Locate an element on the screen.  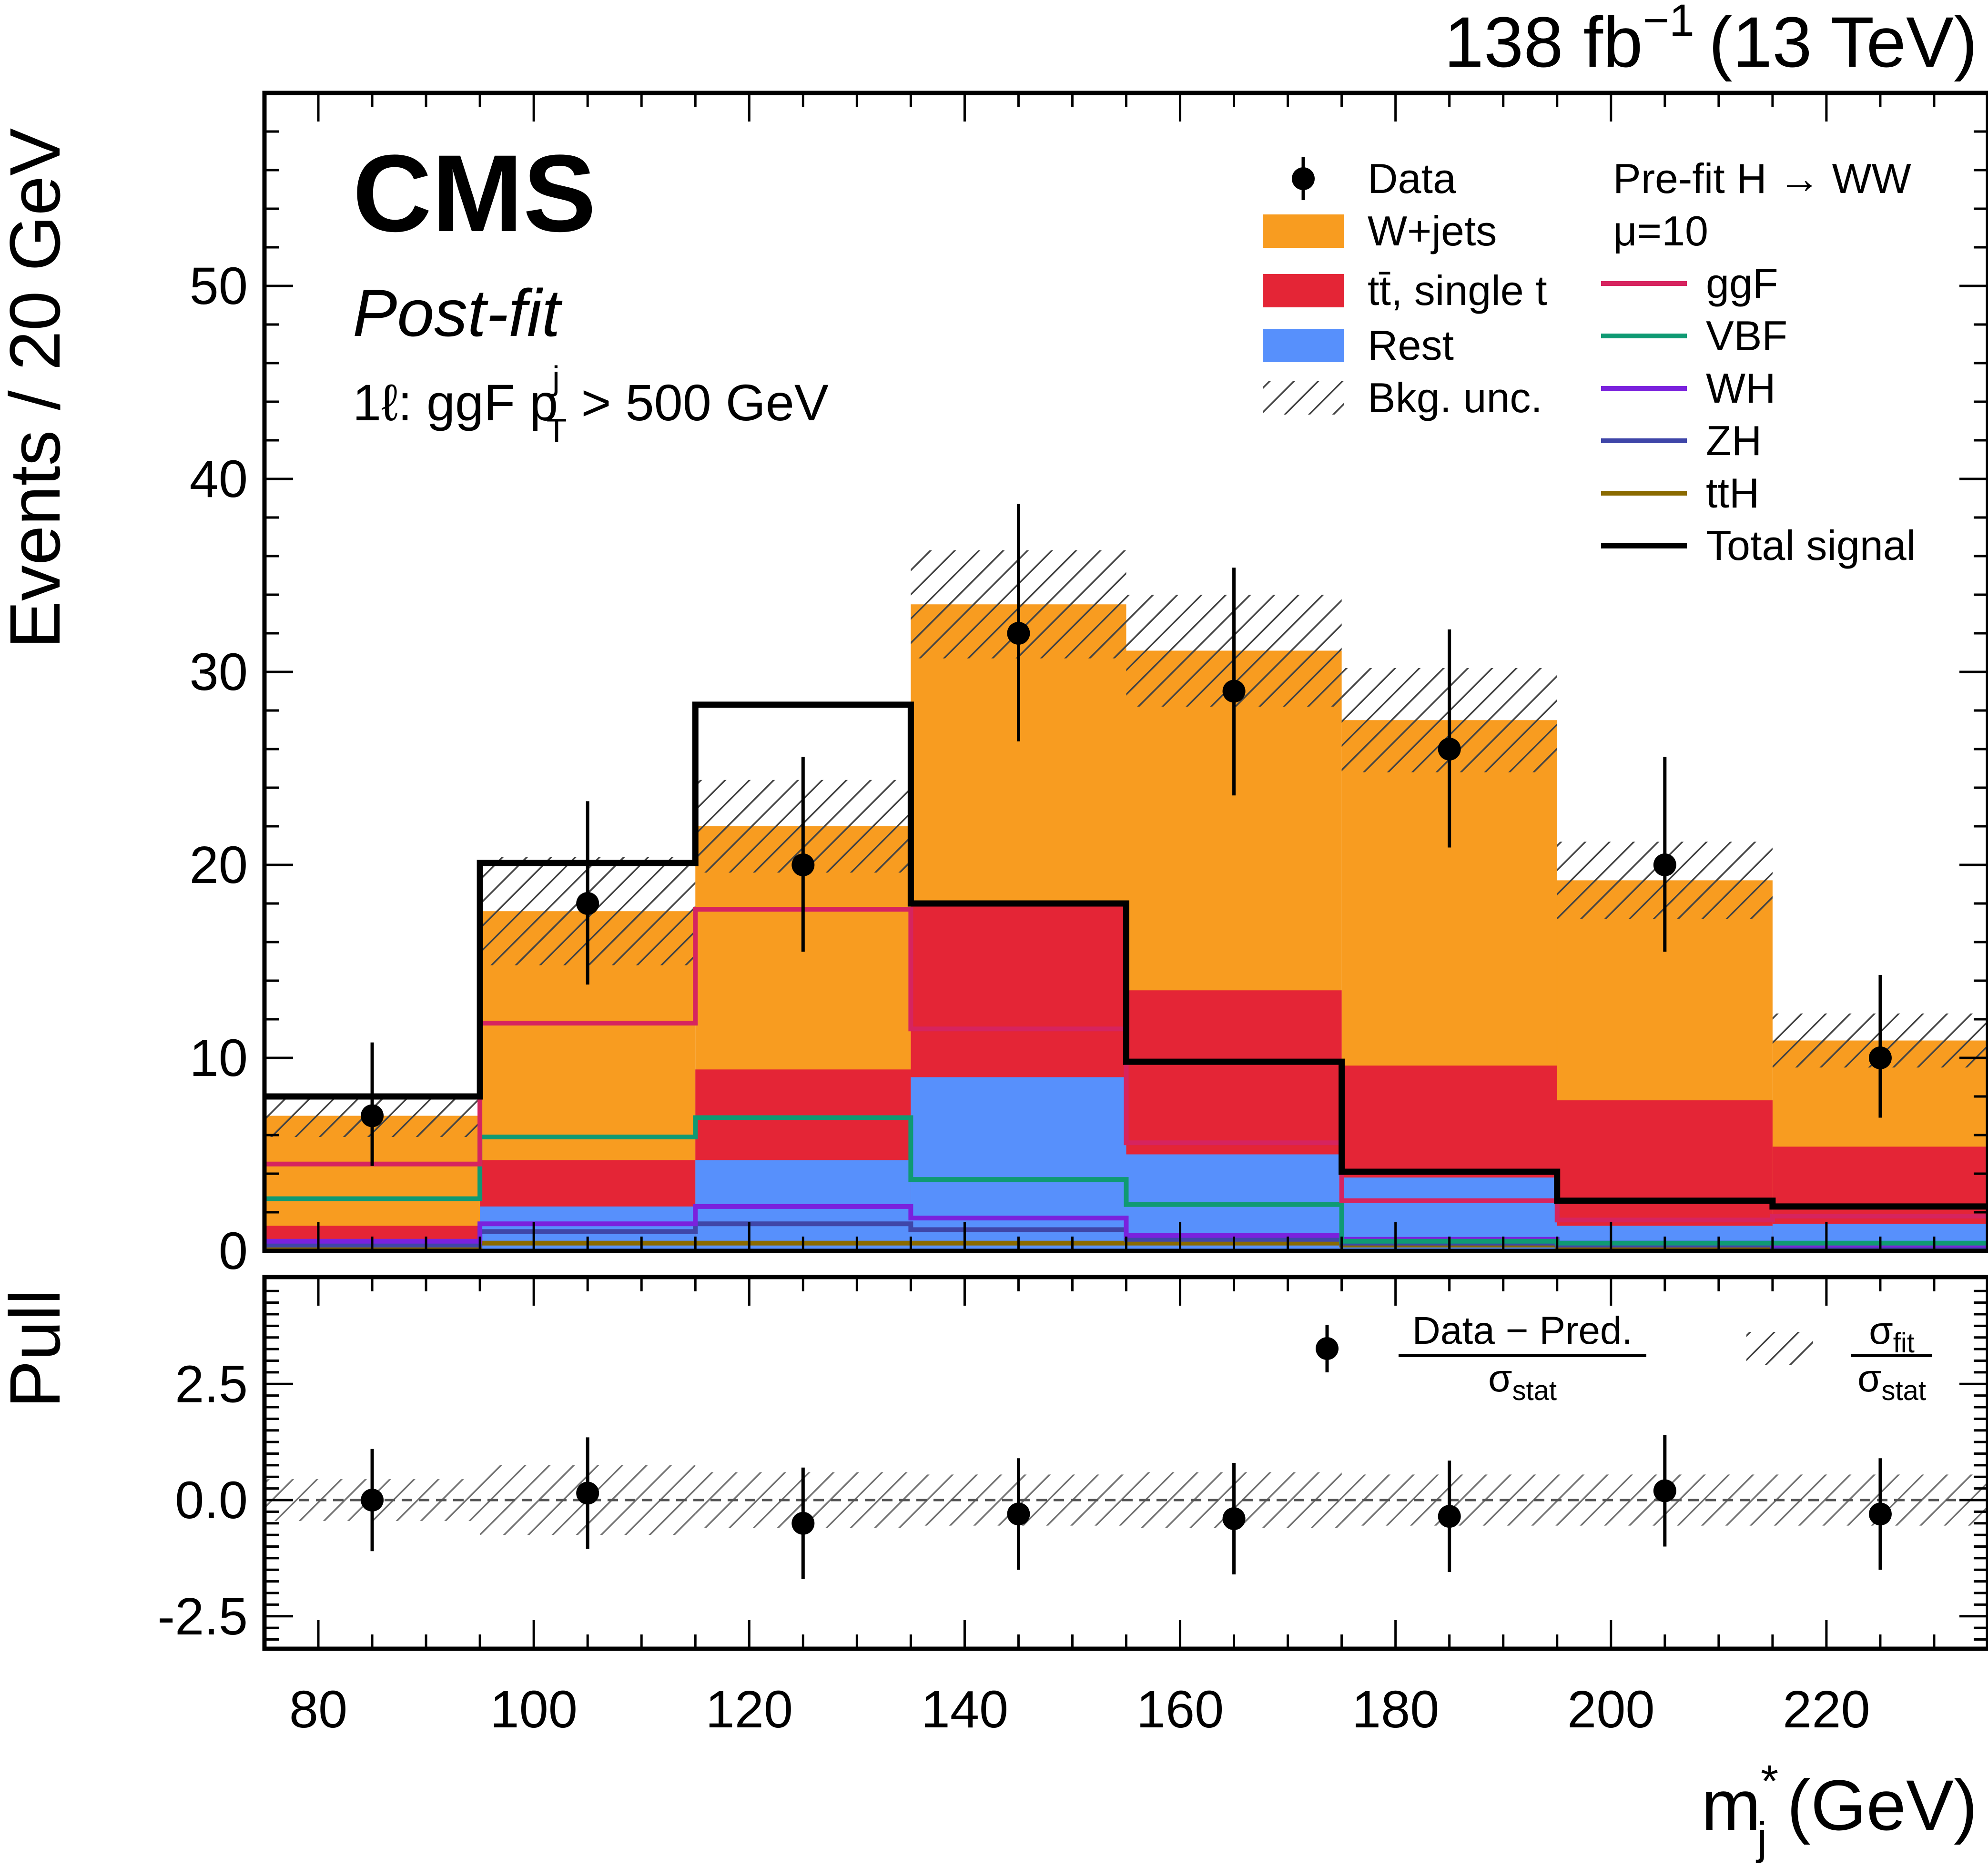
legend-entry-wh: WH is located at coordinates (1688, 388).